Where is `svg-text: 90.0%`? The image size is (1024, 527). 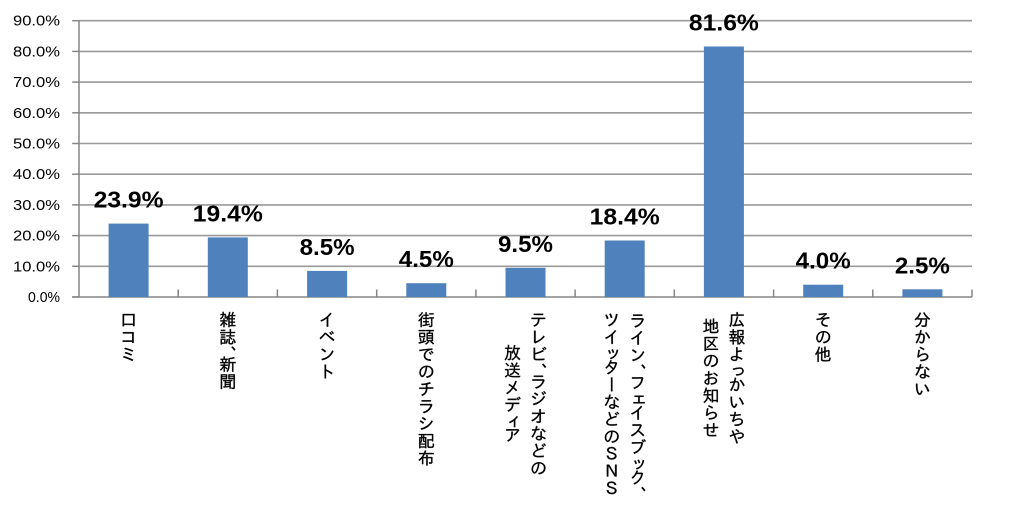
svg-text: 90.0% is located at coordinates (36, 21).